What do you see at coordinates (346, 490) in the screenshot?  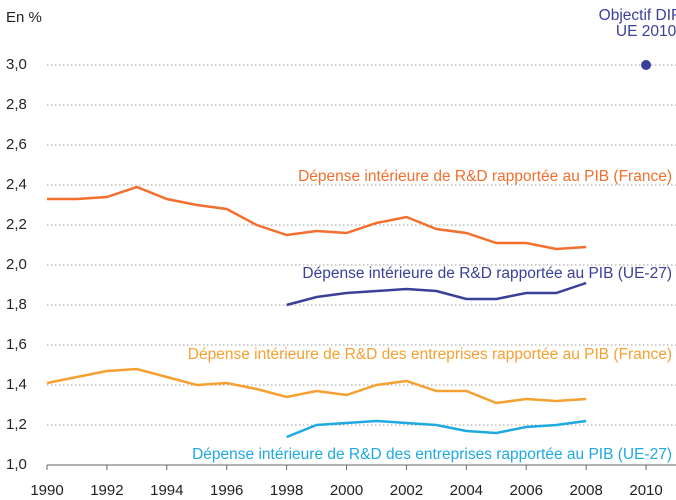 I see `x-tick-label: 2000` at bounding box center [346, 490].